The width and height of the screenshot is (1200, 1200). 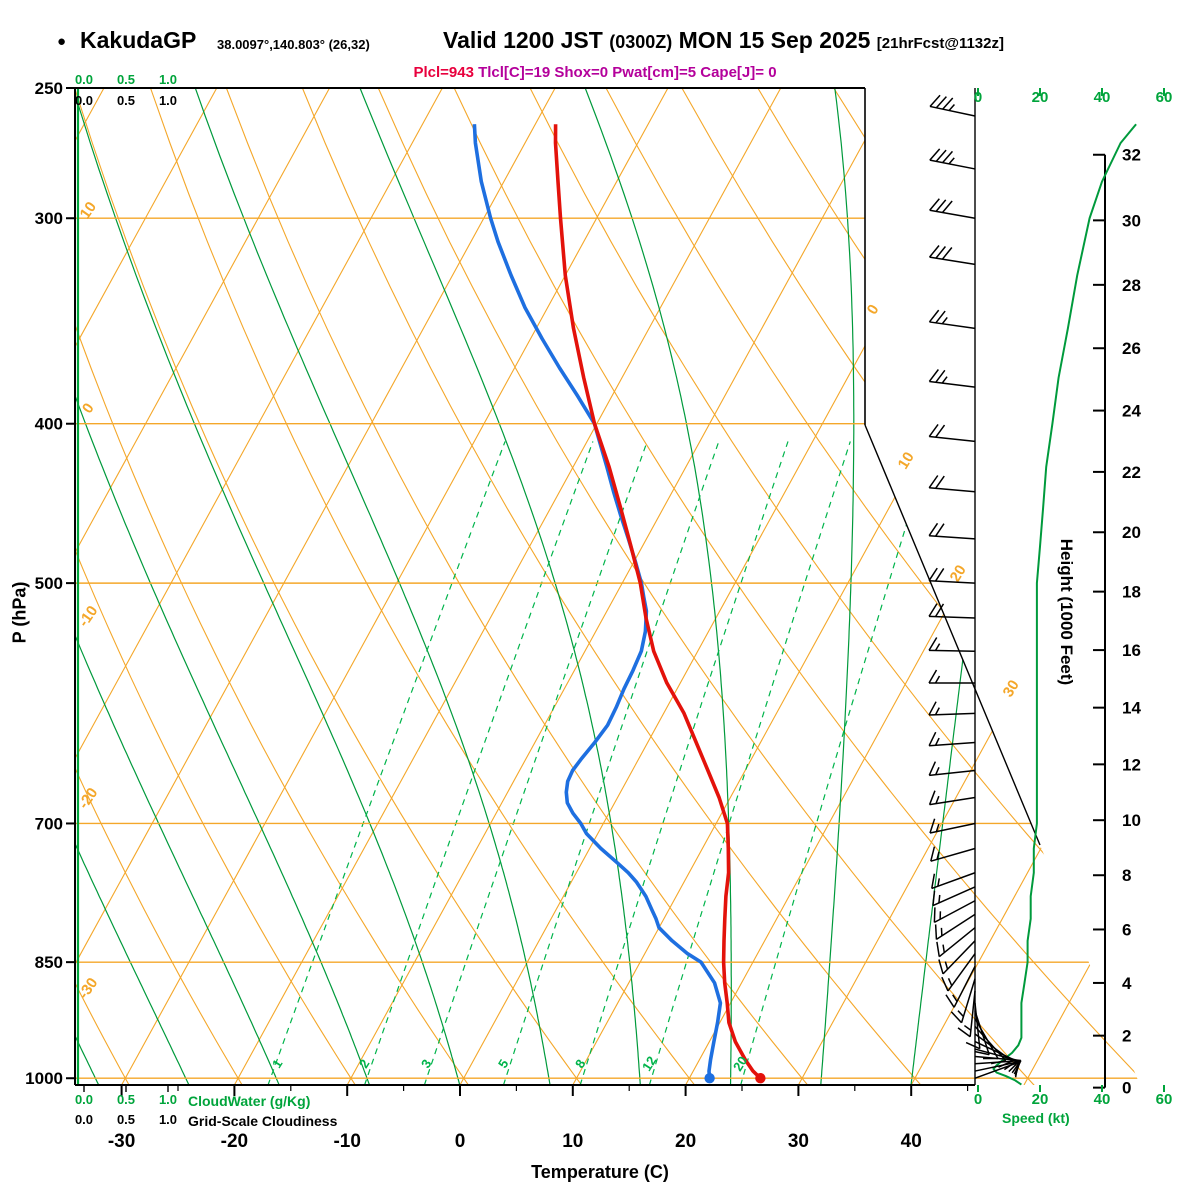 I want to click on pressure-tick-label: 300, so click(x=49, y=218).